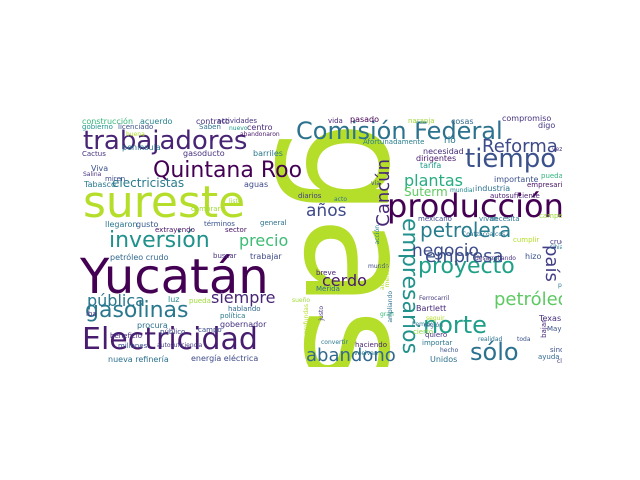  What do you see at coordinates (455, 325) in the screenshot?
I see `word: norte` at bounding box center [455, 325].